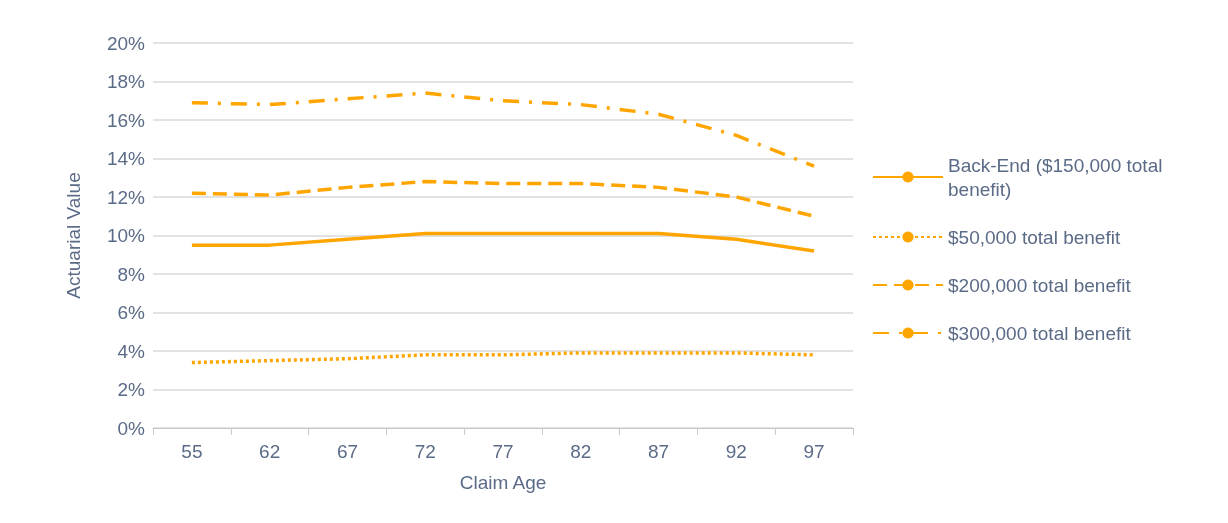 The width and height of the screenshot is (1228, 523). Describe the element at coordinates (1040, 333) in the screenshot. I see `legend-label: $300,000 total benefit` at that location.